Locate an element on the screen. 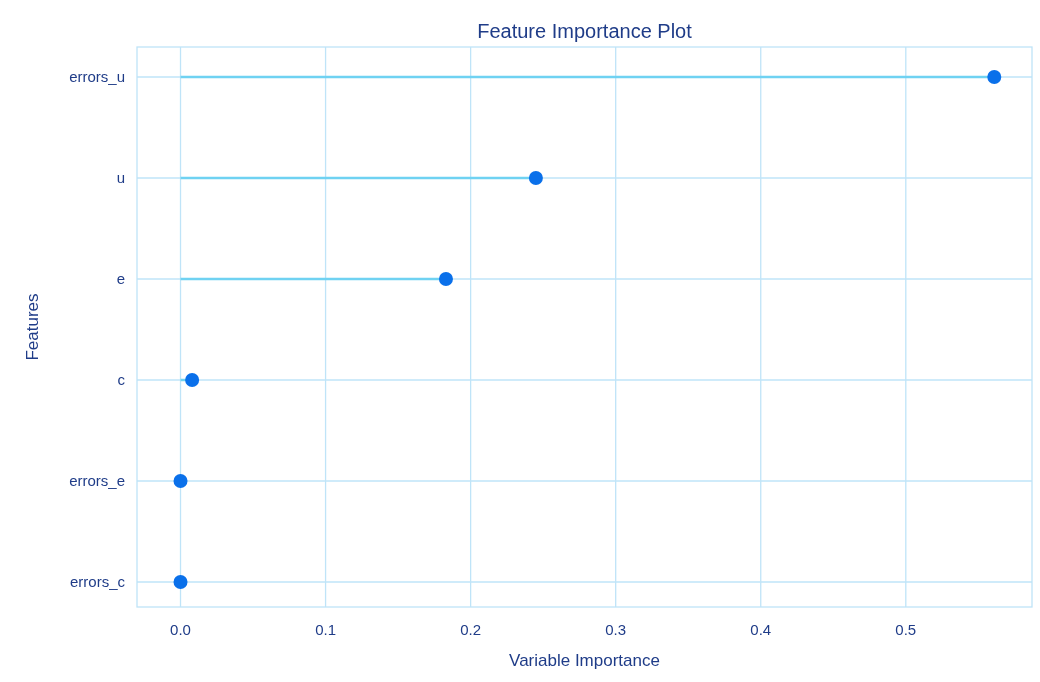 Image resolution: width=1040 pixels, height=682 pixels. chart-title: Feature Importance Plot is located at coordinates (585, 31).